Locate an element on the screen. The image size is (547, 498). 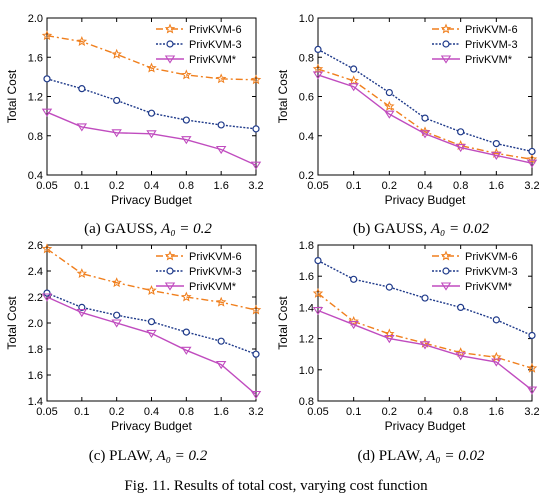
subplot-caption: (a) GAUSS, A₀ = 0.2 is located at coordinates (148, 229).